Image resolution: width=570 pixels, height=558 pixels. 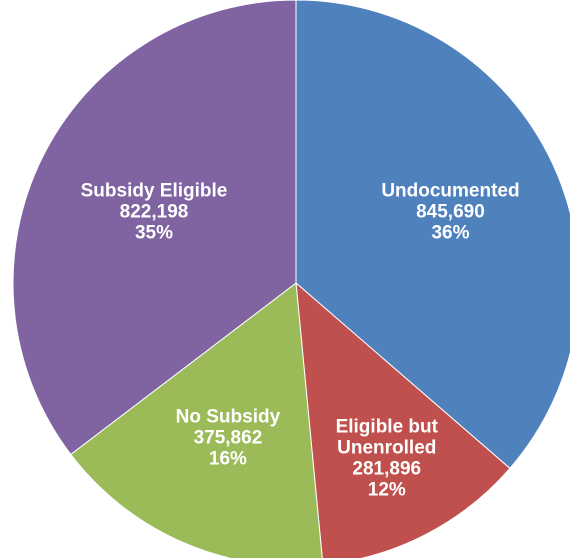 I want to click on data-label-undocumented-value: 845,690, so click(x=450, y=211).